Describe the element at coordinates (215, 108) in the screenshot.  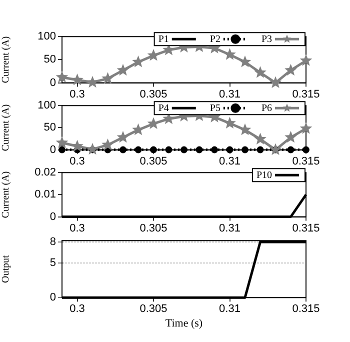
I see `legend-label: P5` at that location.